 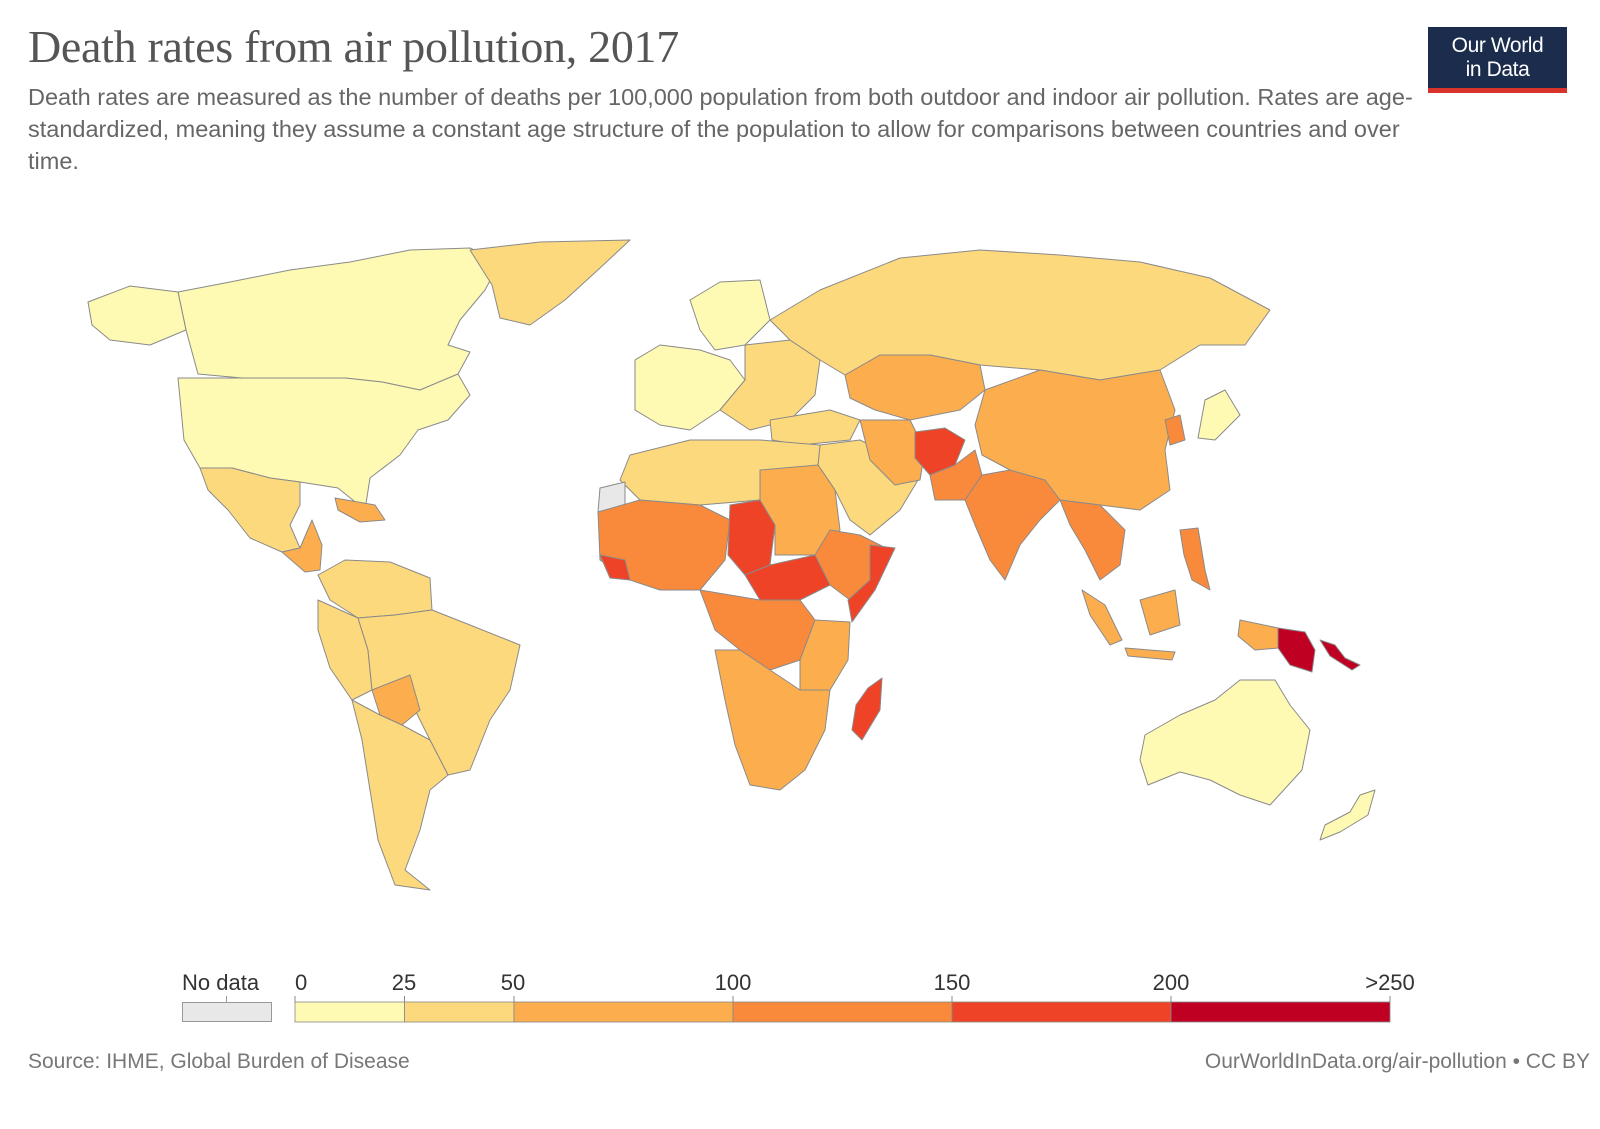 What do you see at coordinates (302, 546) in the screenshot?
I see `country-central-america` at bounding box center [302, 546].